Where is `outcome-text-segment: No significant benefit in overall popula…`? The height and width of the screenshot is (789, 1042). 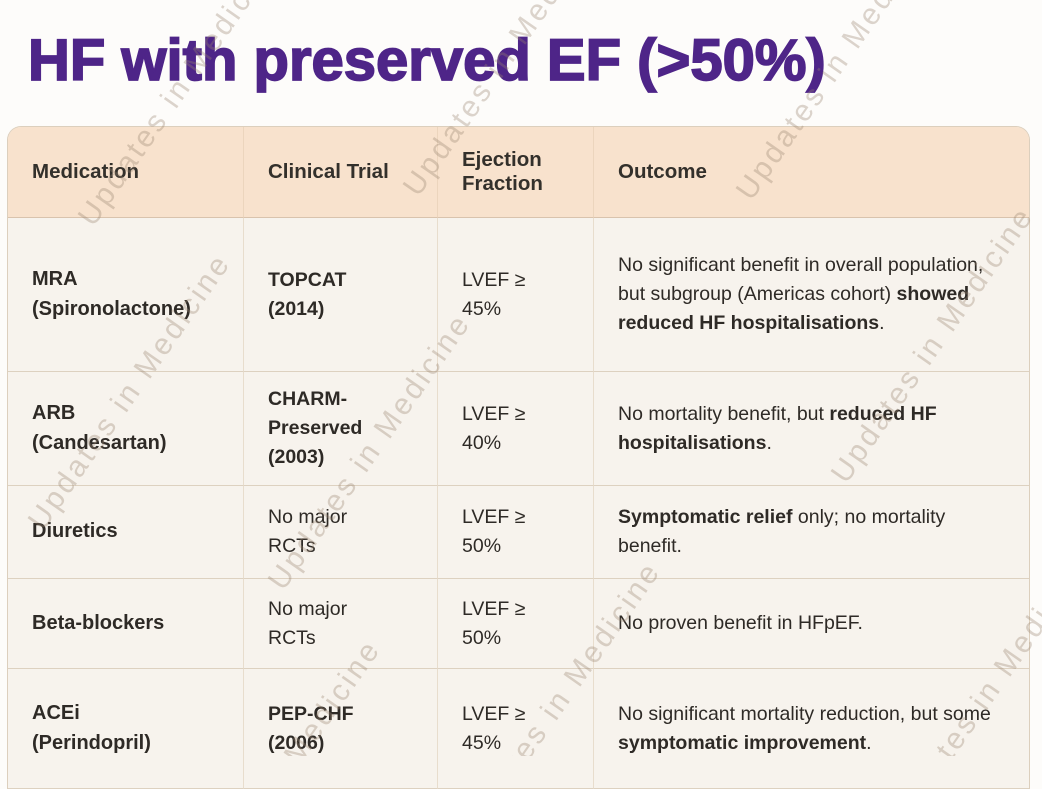 outcome-text-segment: No significant benefit in overall popula… is located at coordinates (801, 280).